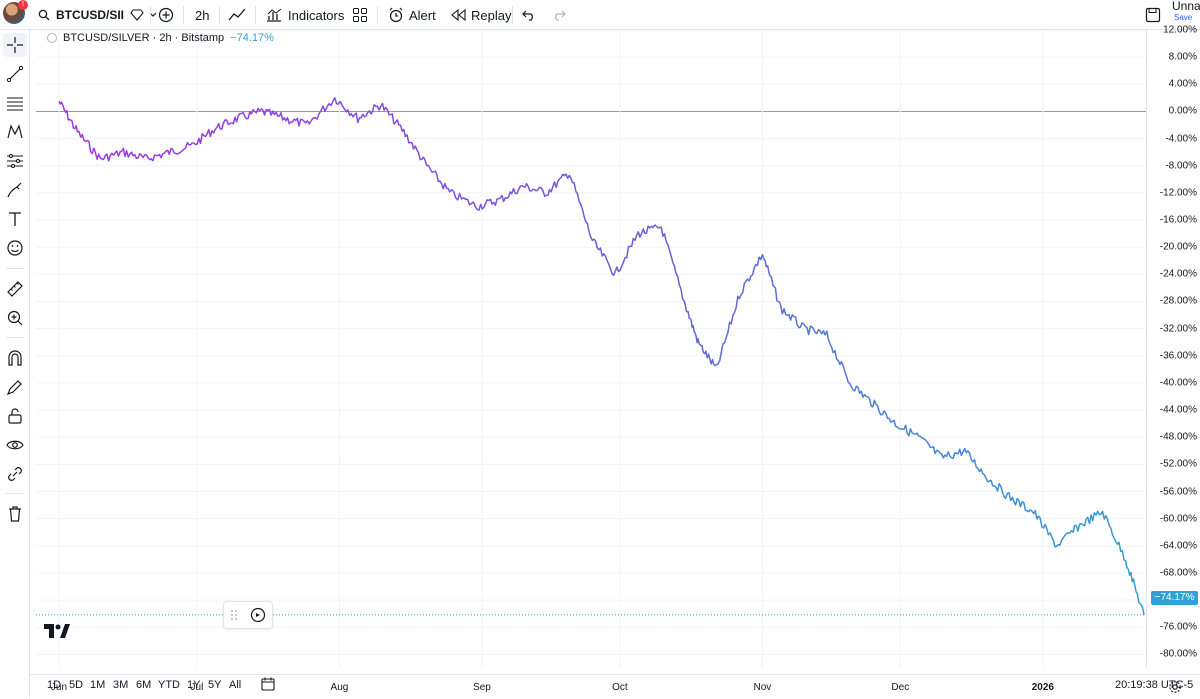 The width and height of the screenshot is (1200, 699). I want to click on layout-name: Unna, so click(1186, 6).